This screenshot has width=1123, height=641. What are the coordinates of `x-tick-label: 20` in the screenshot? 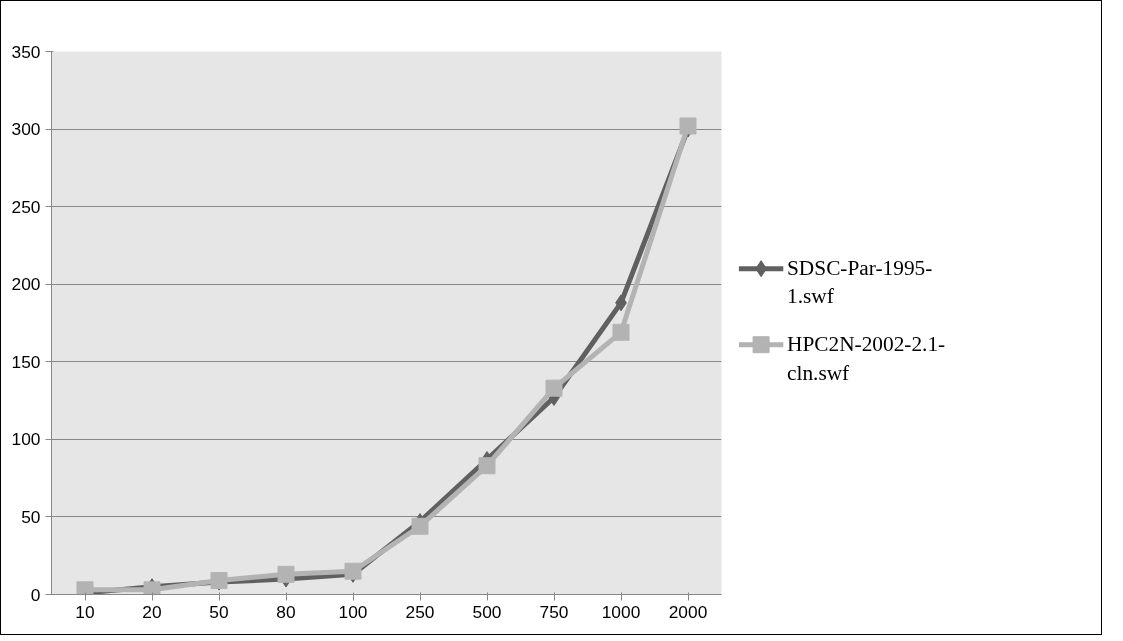 It's located at (152, 611).